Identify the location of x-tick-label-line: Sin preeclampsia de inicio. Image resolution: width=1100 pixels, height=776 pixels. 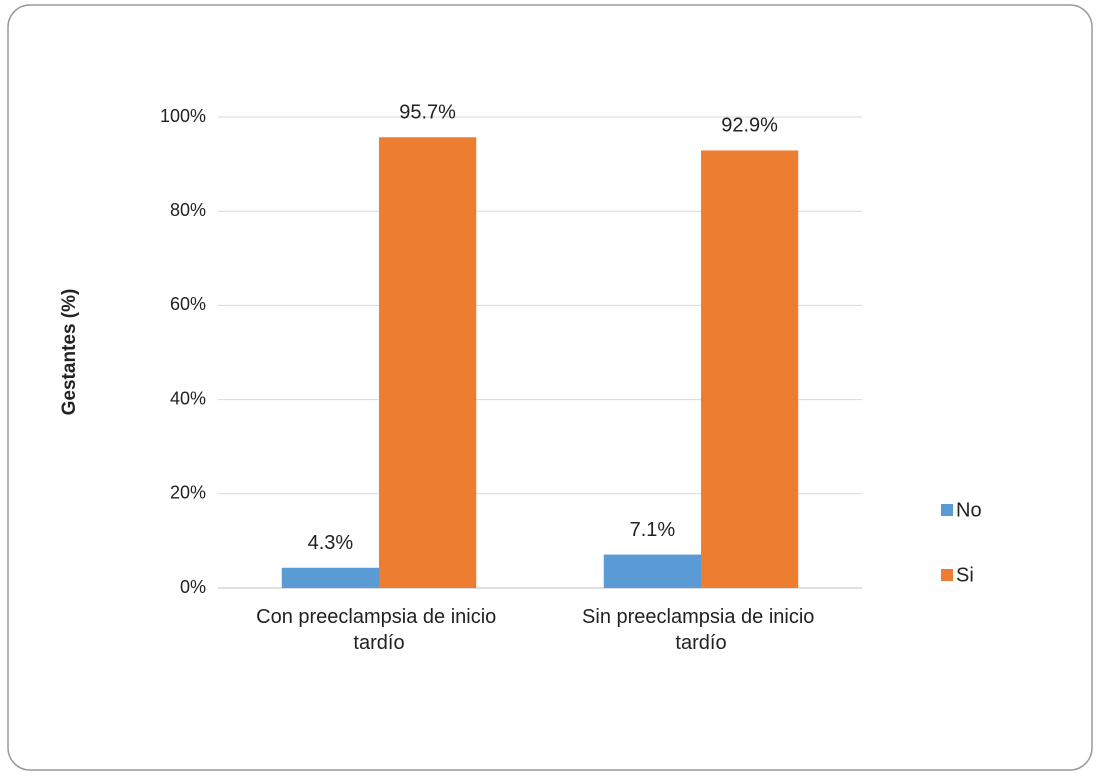
(701, 617).